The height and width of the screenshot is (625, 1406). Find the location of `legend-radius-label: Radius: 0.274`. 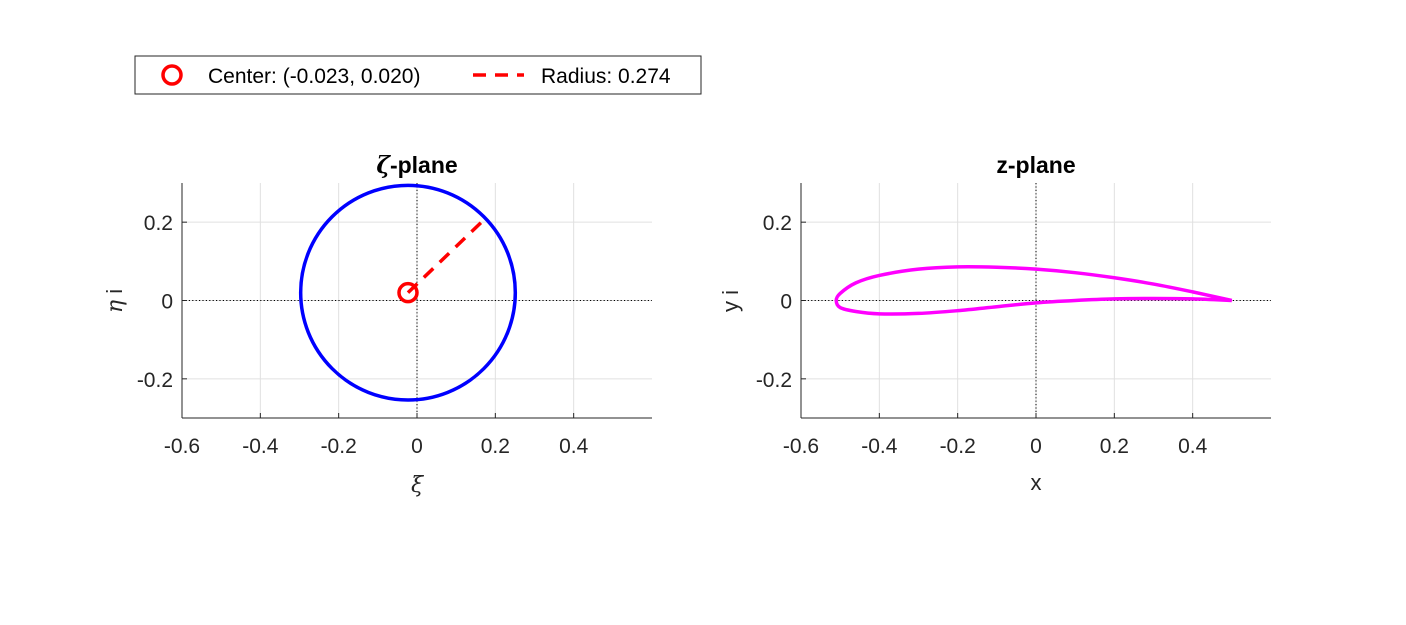

legend-radius-label: Radius: 0.274 is located at coordinates (606, 76).